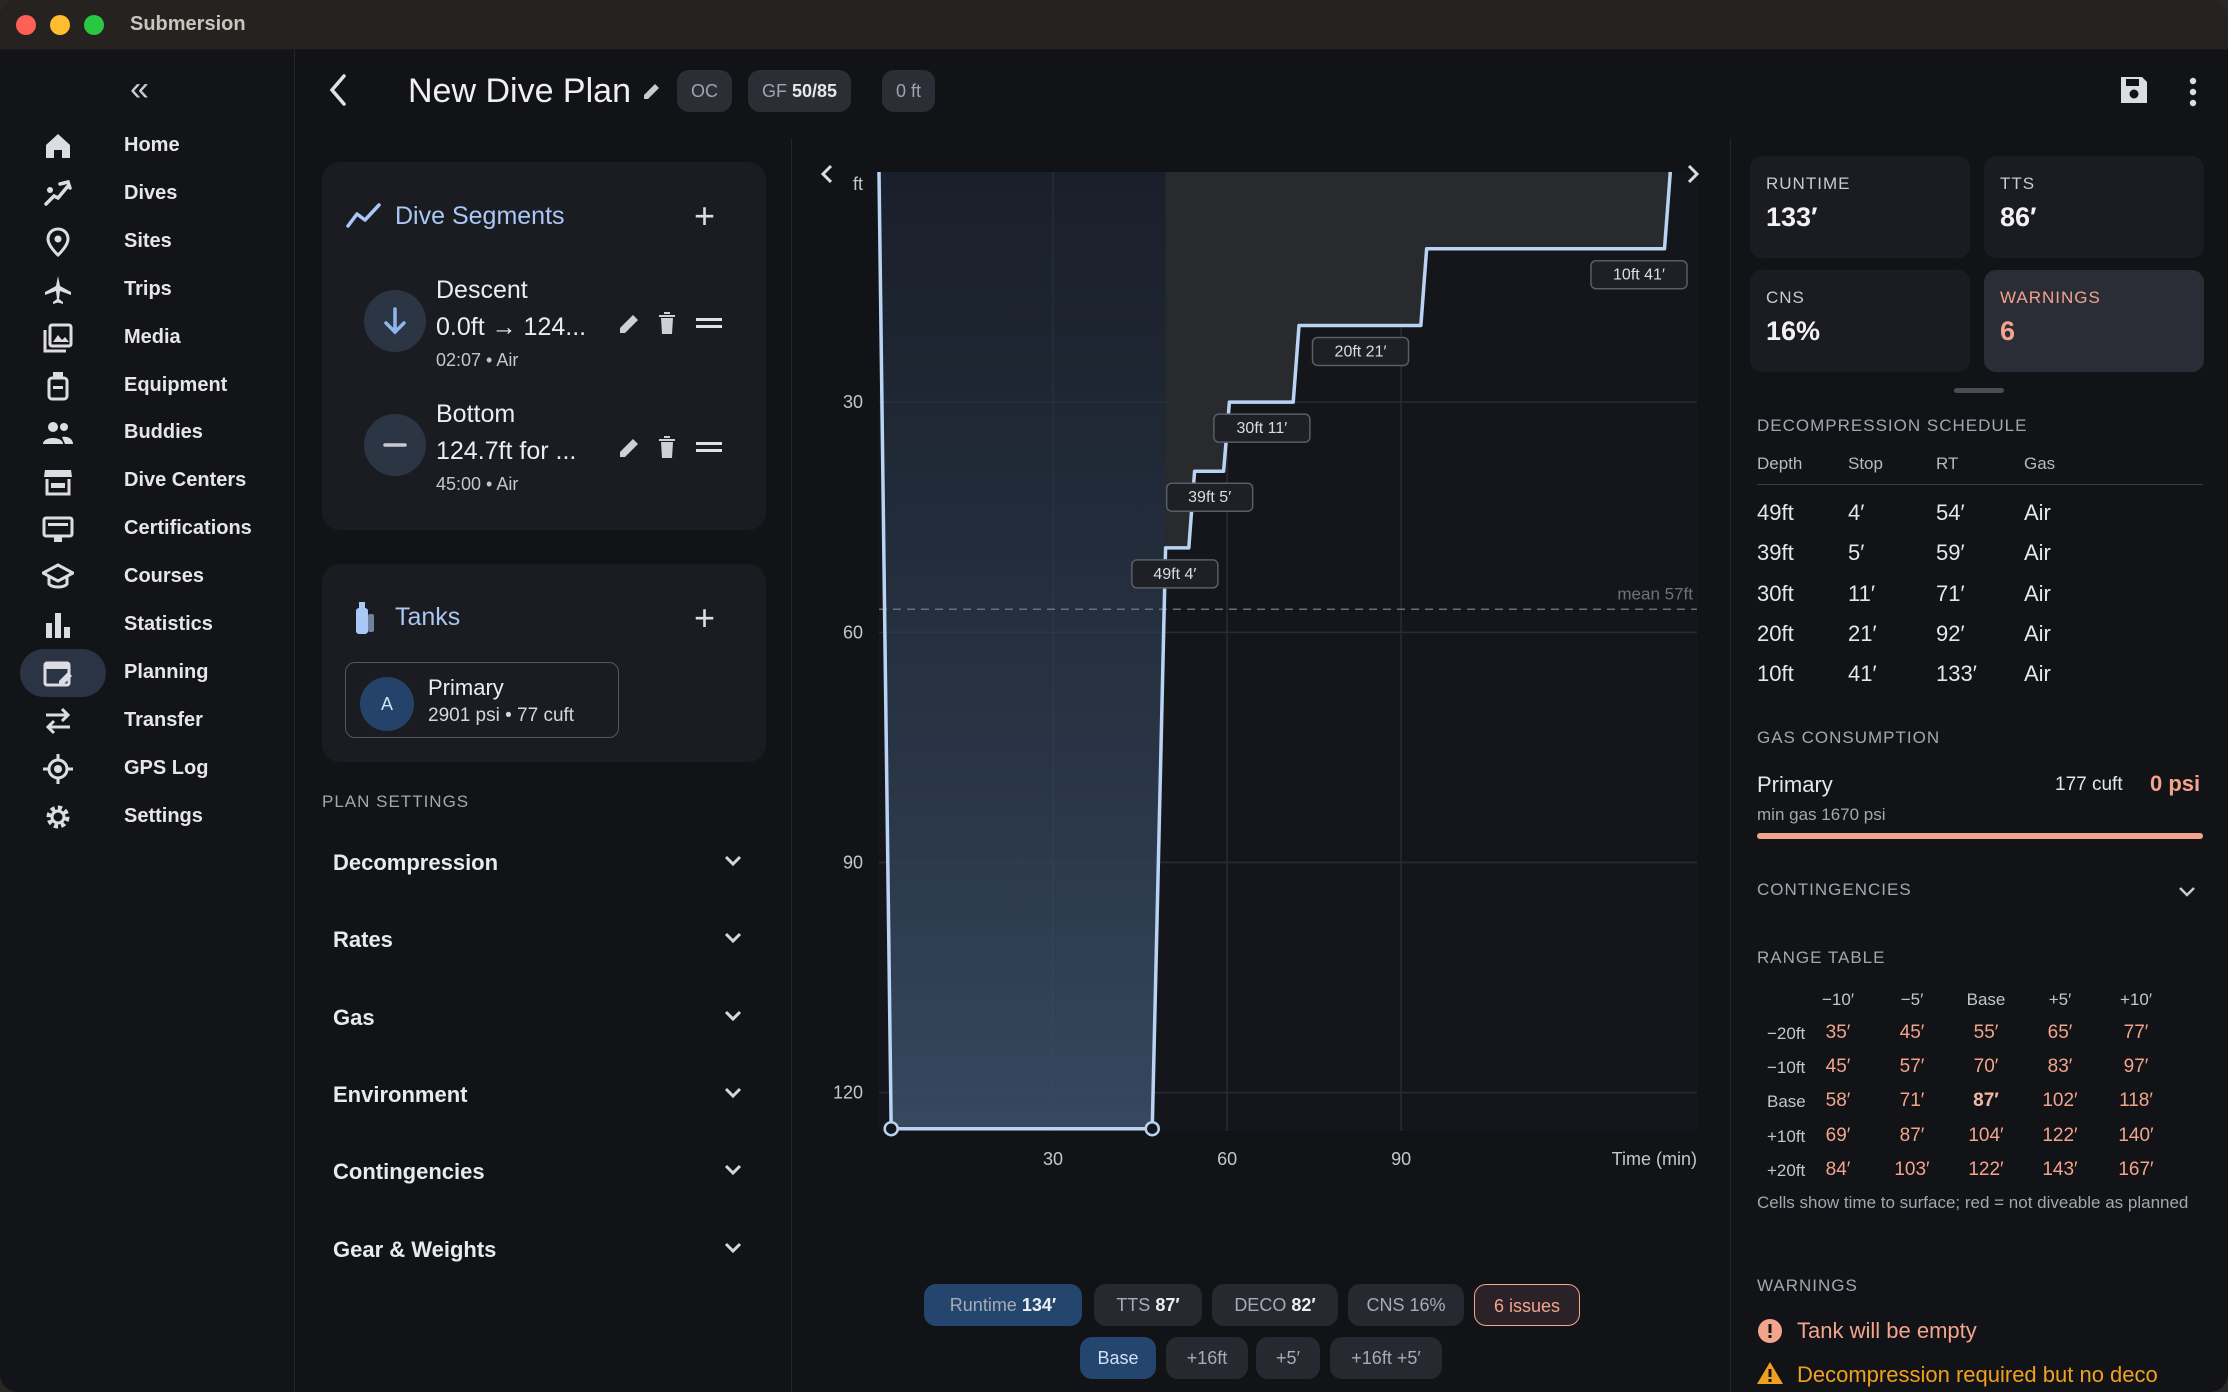 Image resolution: width=2228 pixels, height=1392 pixels. What do you see at coordinates (2136, 999) in the screenshot?
I see `range-table-col-header: +10′` at bounding box center [2136, 999].